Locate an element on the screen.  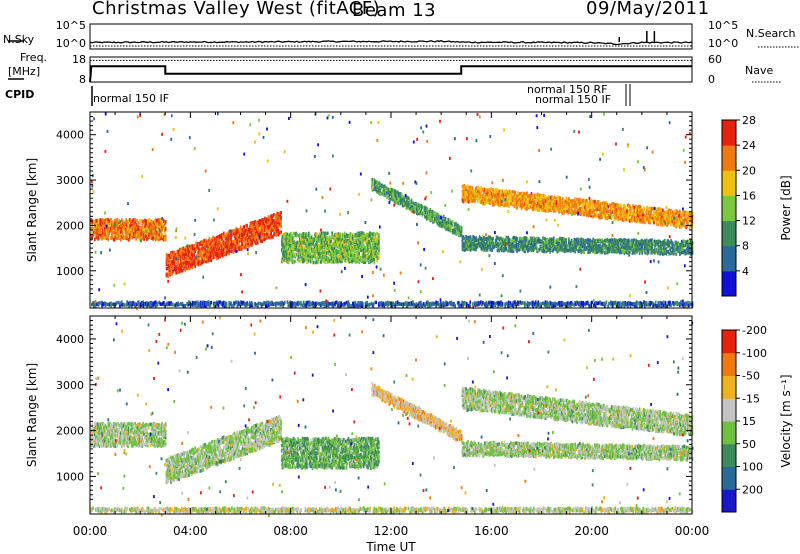
freq-tick: 8 is located at coordinates (82, 79).